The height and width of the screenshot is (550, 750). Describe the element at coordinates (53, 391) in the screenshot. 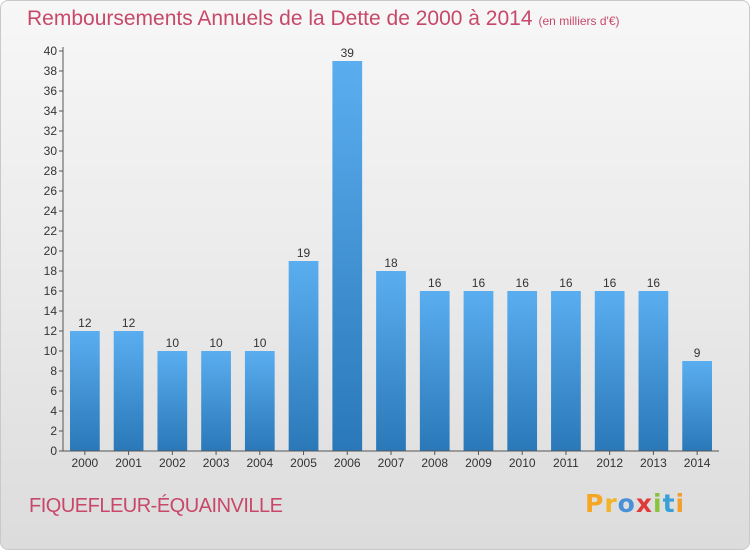

I see `y-tick-label: 6` at that location.